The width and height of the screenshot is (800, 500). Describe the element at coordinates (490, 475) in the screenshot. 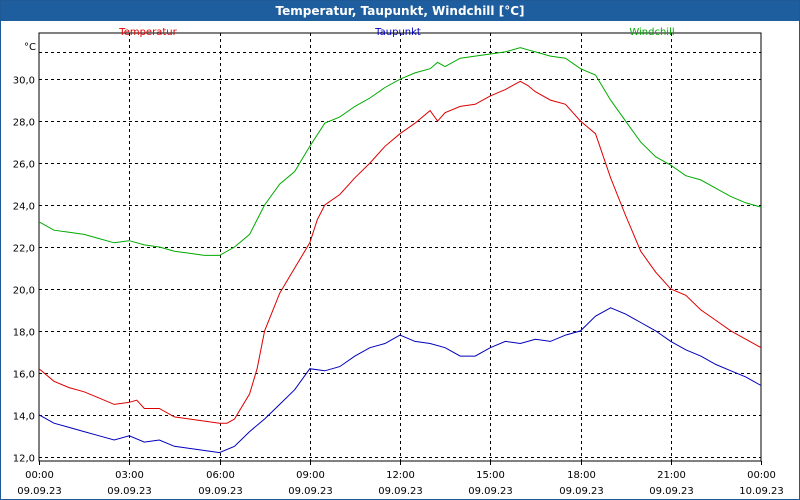

I see `x-tick-time: 15:00` at that location.